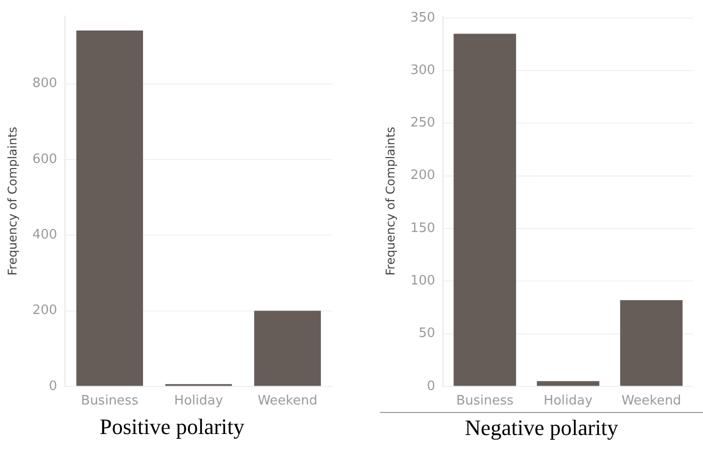  I want to click on y-tick-label: 800, so click(45, 84).